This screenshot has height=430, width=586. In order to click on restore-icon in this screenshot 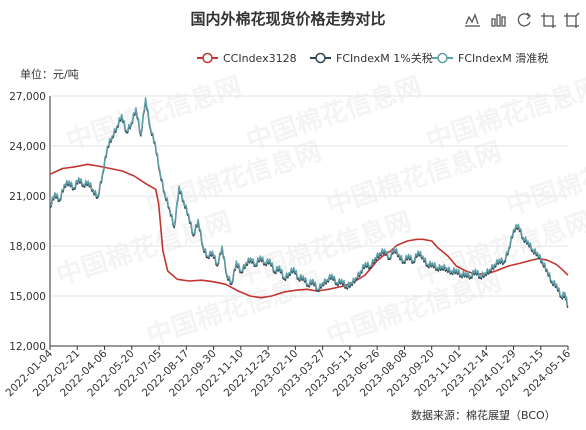, I will do `click(524, 19)`.